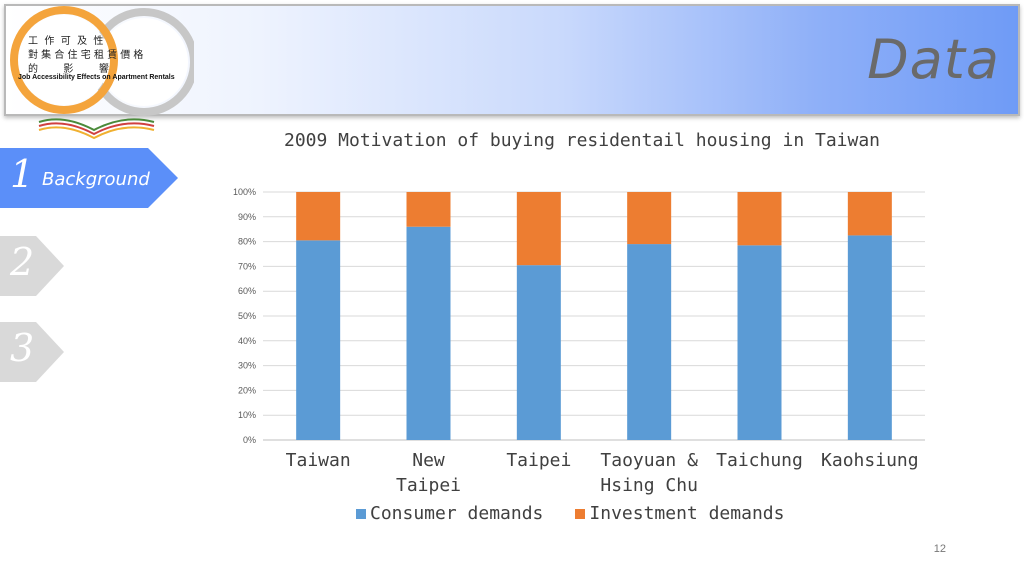 The height and width of the screenshot is (576, 1024). I want to click on x-tick-label: Kaohsiung, so click(870, 460).